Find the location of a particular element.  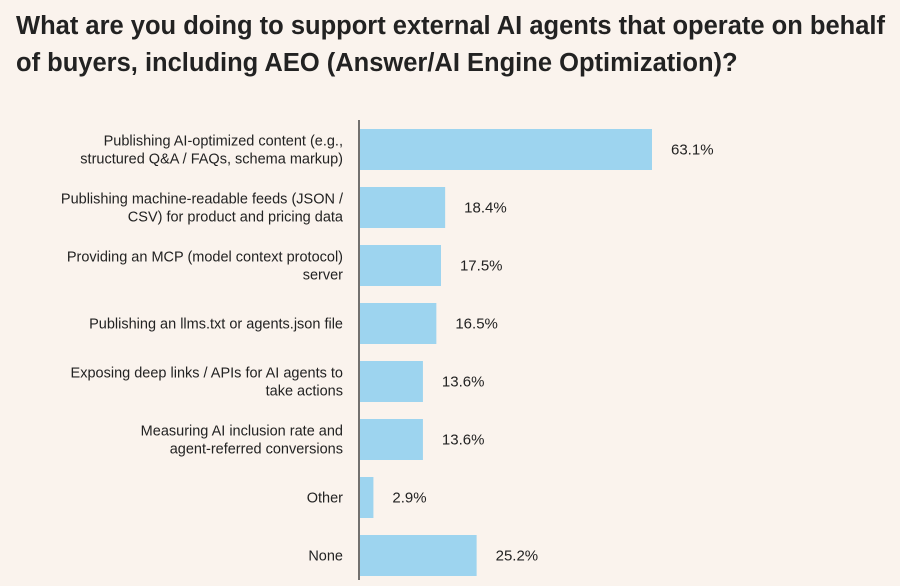

data-label: 63.1% is located at coordinates (692, 150).